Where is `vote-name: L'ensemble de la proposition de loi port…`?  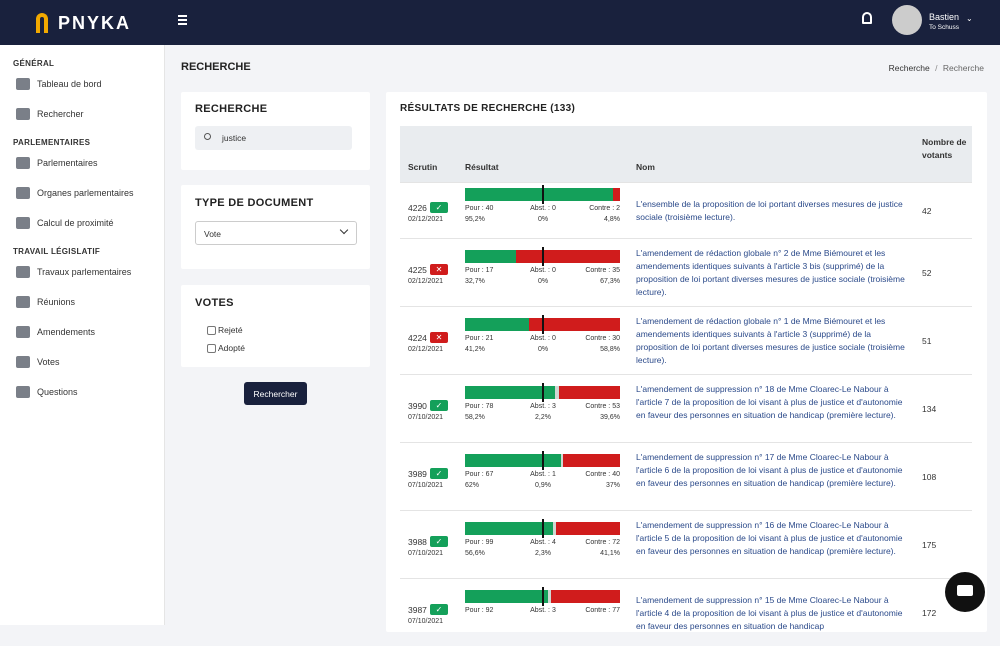
vote-name: L'ensemble de la proposition de loi port… is located at coordinates (769, 210).